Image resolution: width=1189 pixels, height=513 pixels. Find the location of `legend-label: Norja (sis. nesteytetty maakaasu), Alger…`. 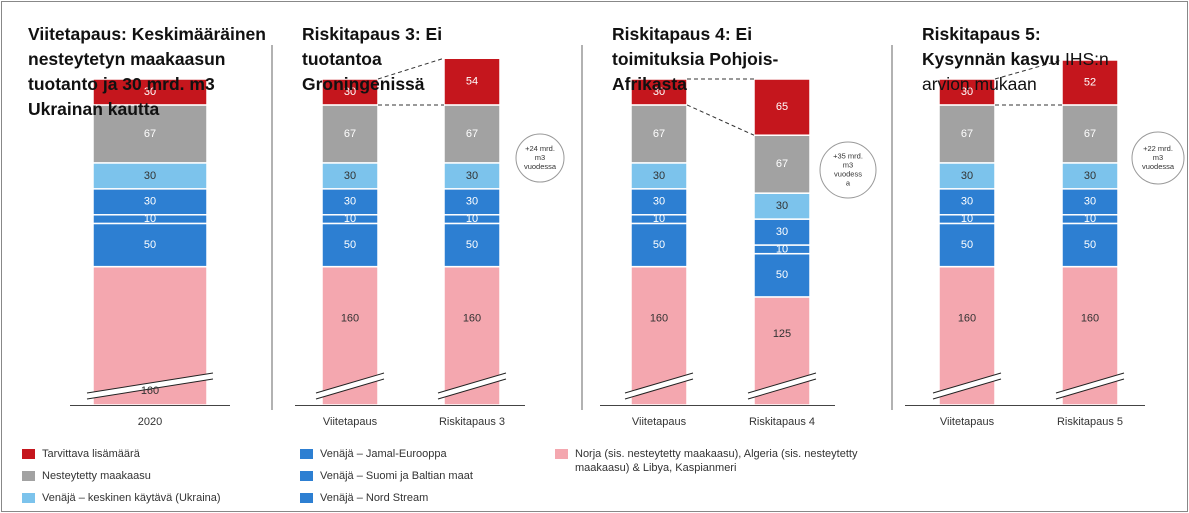

legend-label: Norja (sis. nesteytetty maakaasu), Alger… is located at coordinates (716, 461).